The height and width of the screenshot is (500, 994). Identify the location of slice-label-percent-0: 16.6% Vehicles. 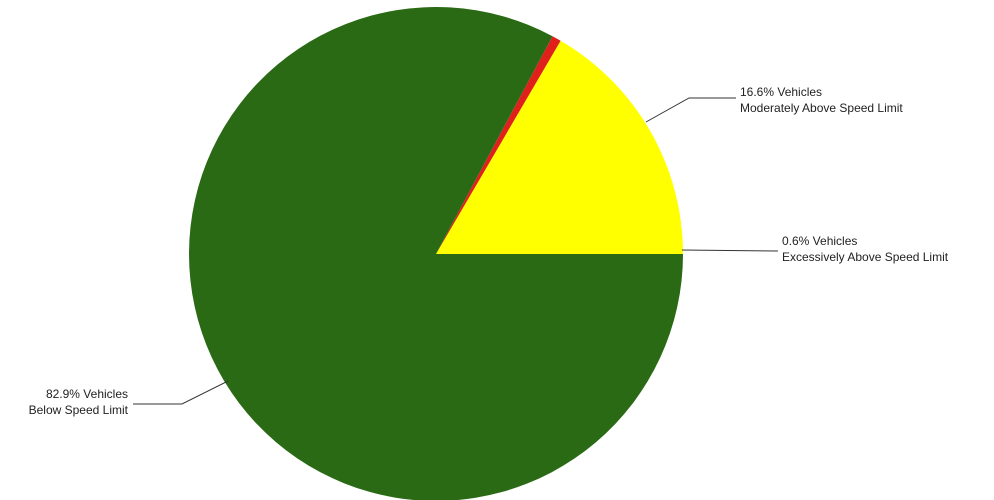
(781, 92).